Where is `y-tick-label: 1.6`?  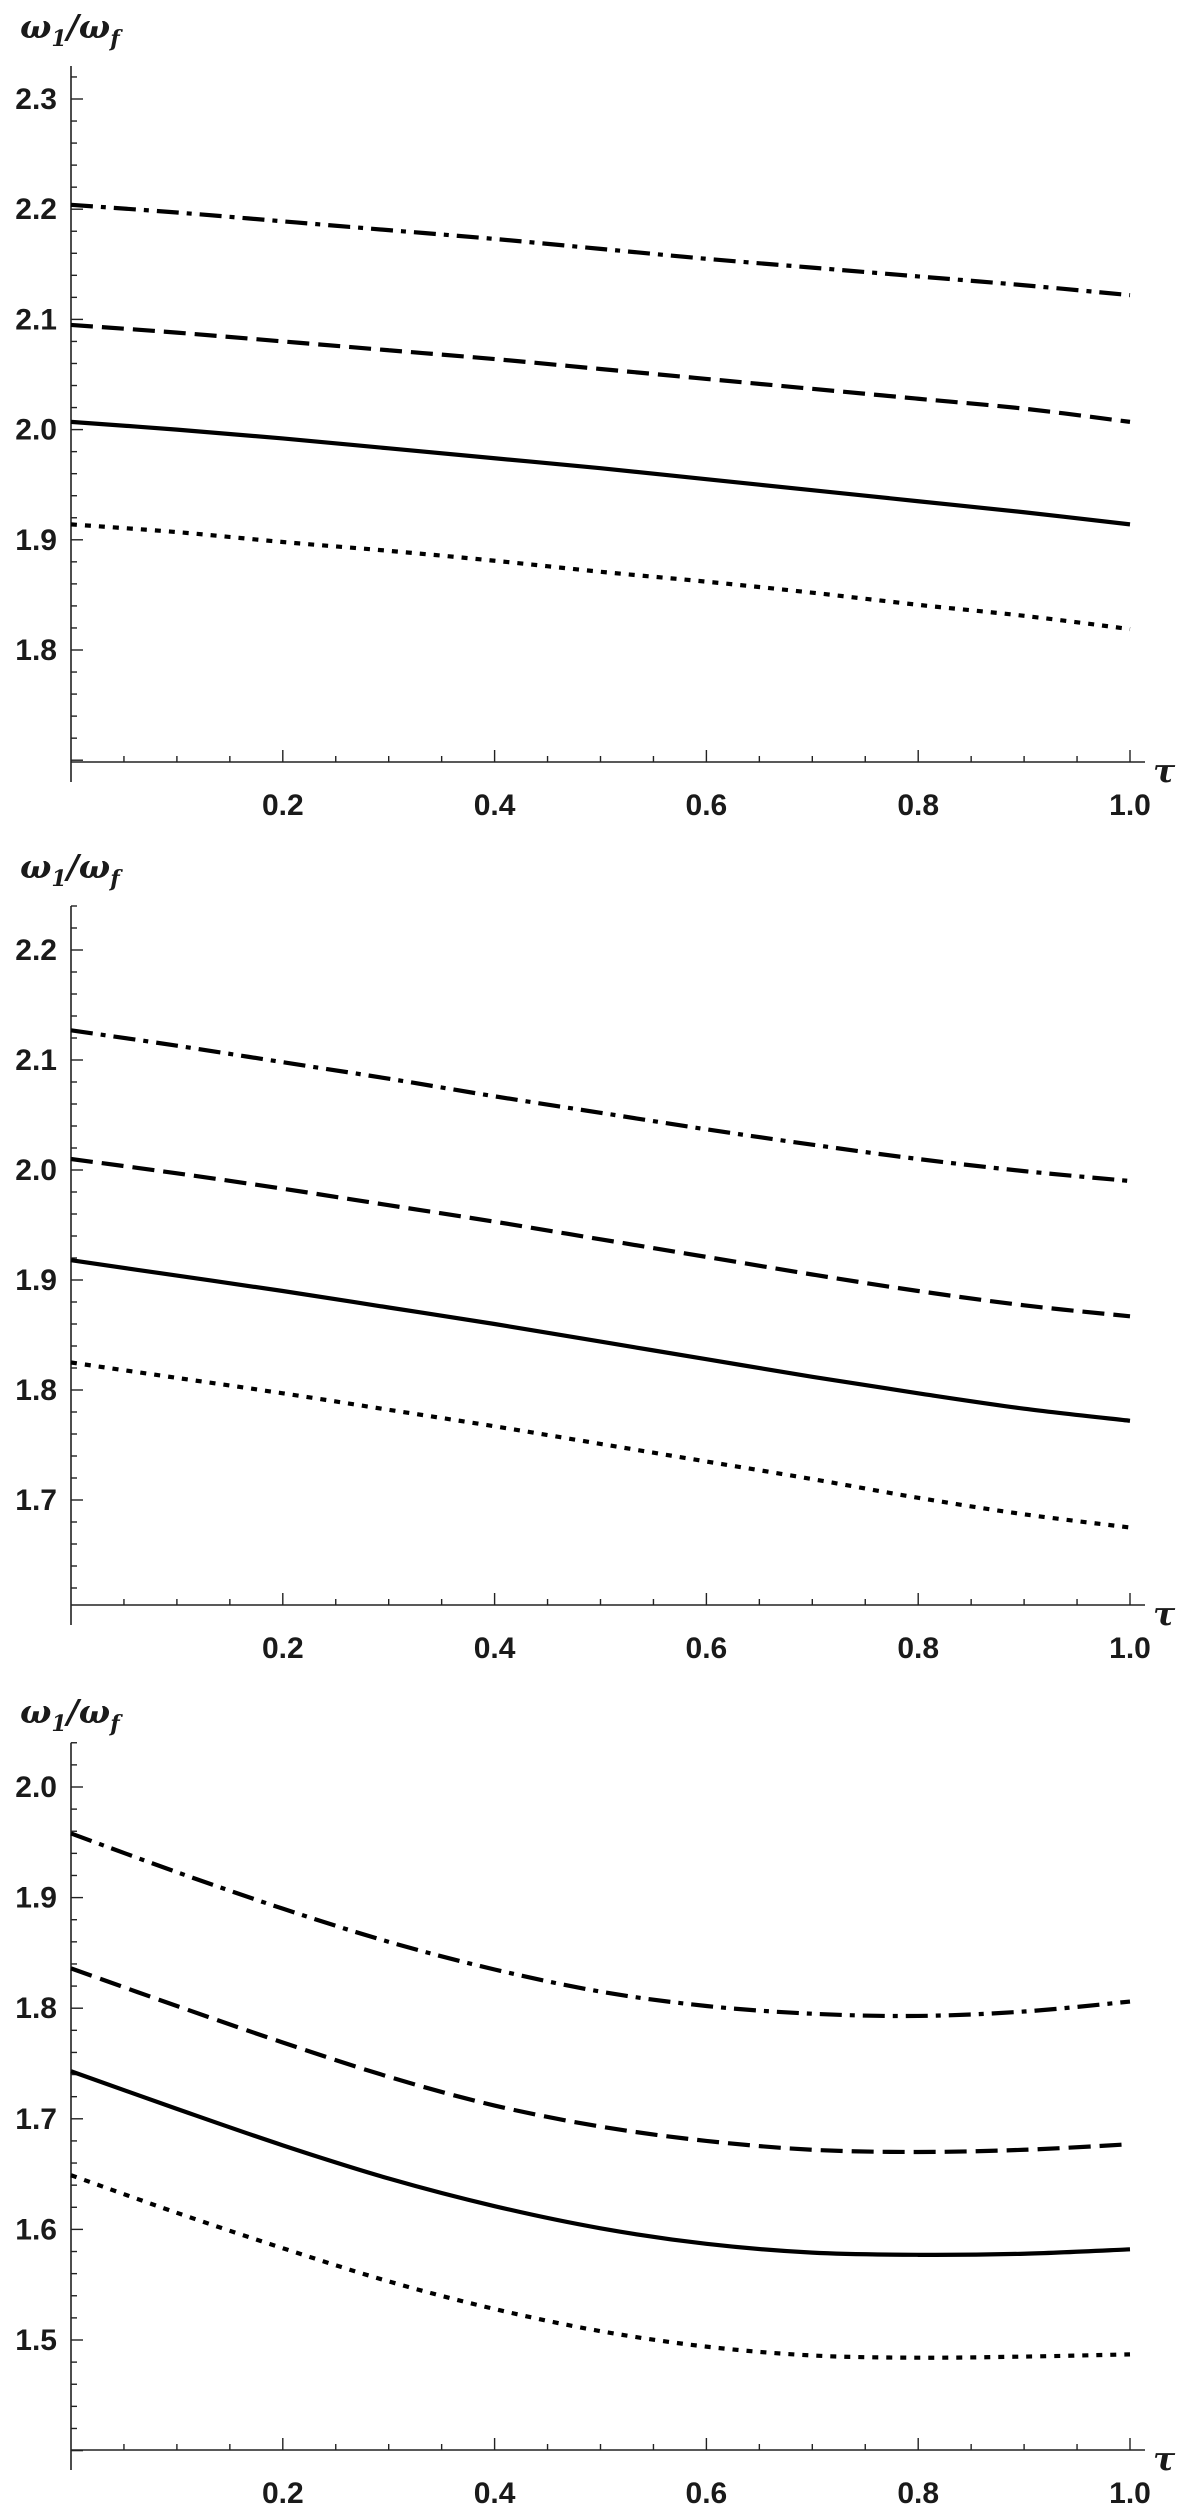 y-tick-label: 1.6 is located at coordinates (36, 2229).